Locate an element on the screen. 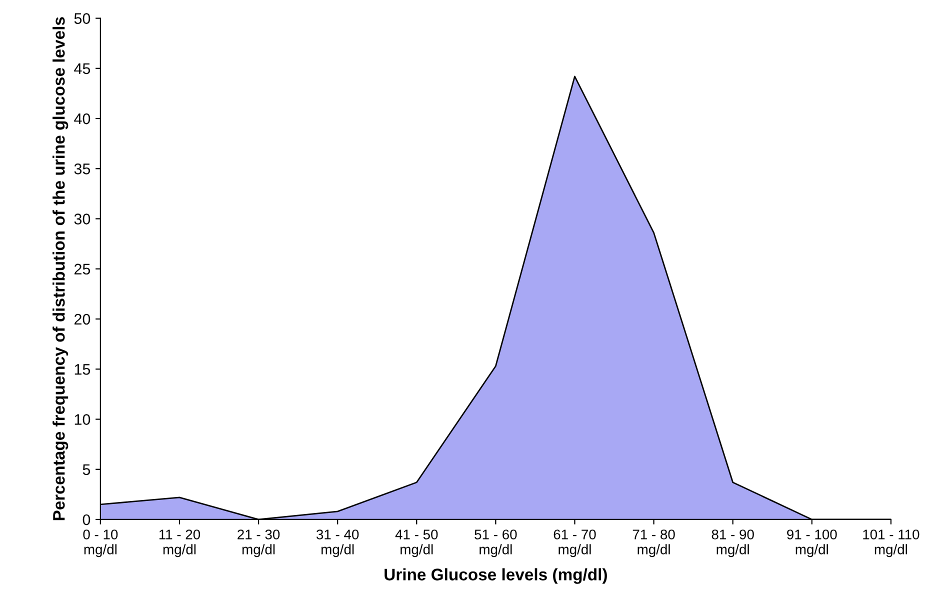  x-tick-label: 61 - 70 mg/dl is located at coordinates (575, 544).